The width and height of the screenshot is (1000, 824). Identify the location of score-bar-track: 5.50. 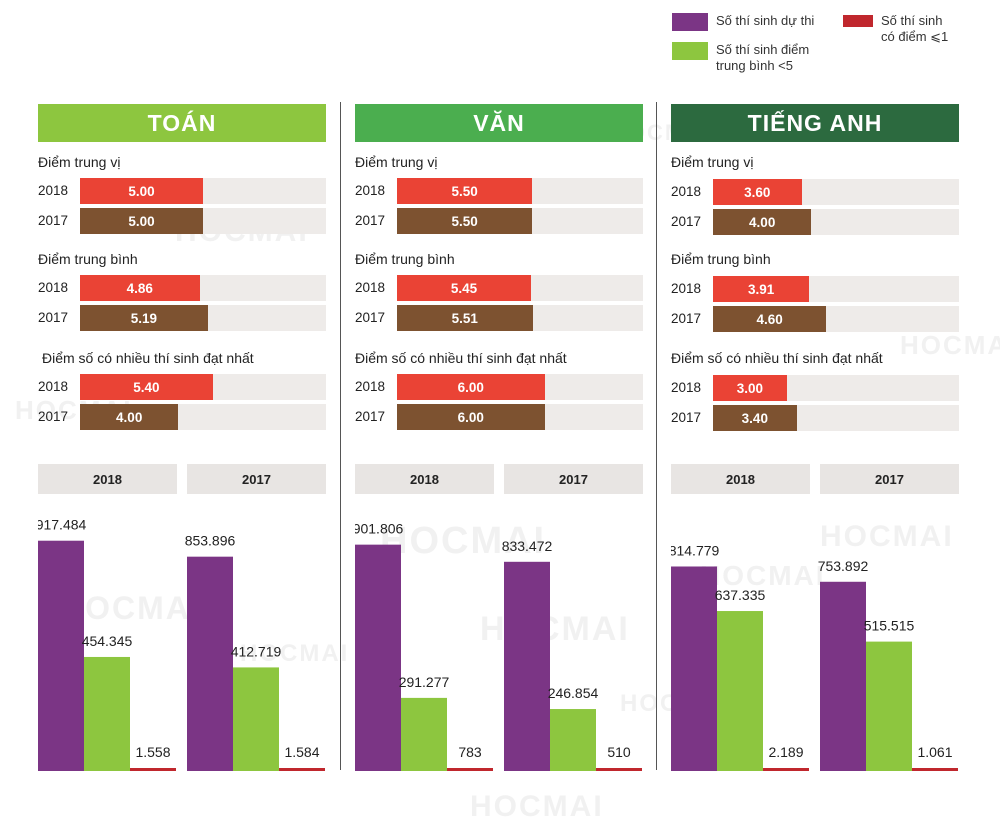
(520, 191).